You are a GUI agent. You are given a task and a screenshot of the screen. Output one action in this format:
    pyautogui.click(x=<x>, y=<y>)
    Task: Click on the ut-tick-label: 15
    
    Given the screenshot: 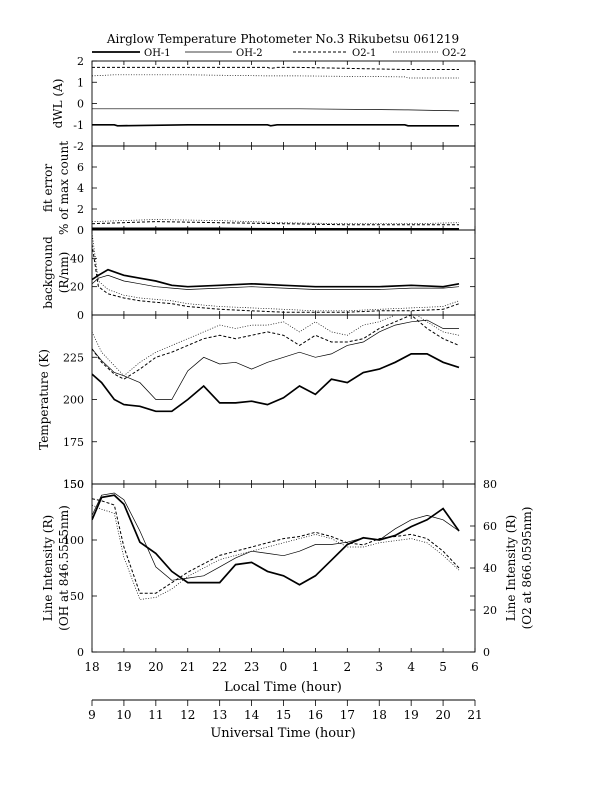 What is the action you would take?
    pyautogui.click(x=283, y=715)
    